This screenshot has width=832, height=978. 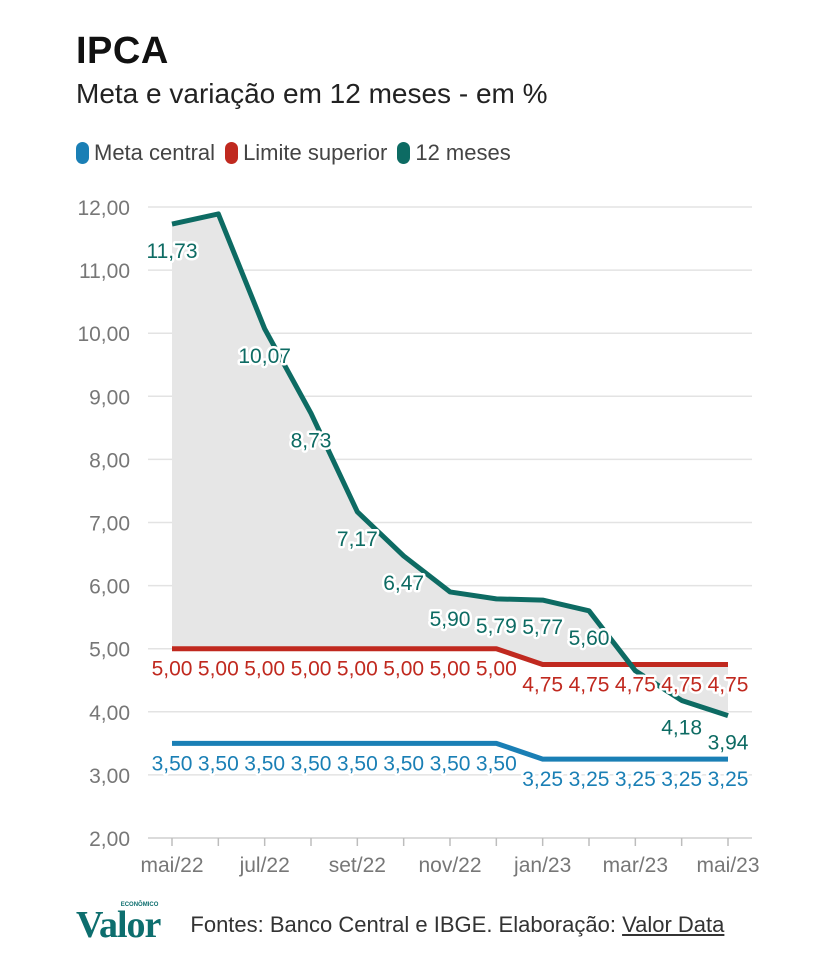 What do you see at coordinates (104, 271) in the screenshot?
I see `y-tick-label: 11,00` at bounding box center [104, 271].